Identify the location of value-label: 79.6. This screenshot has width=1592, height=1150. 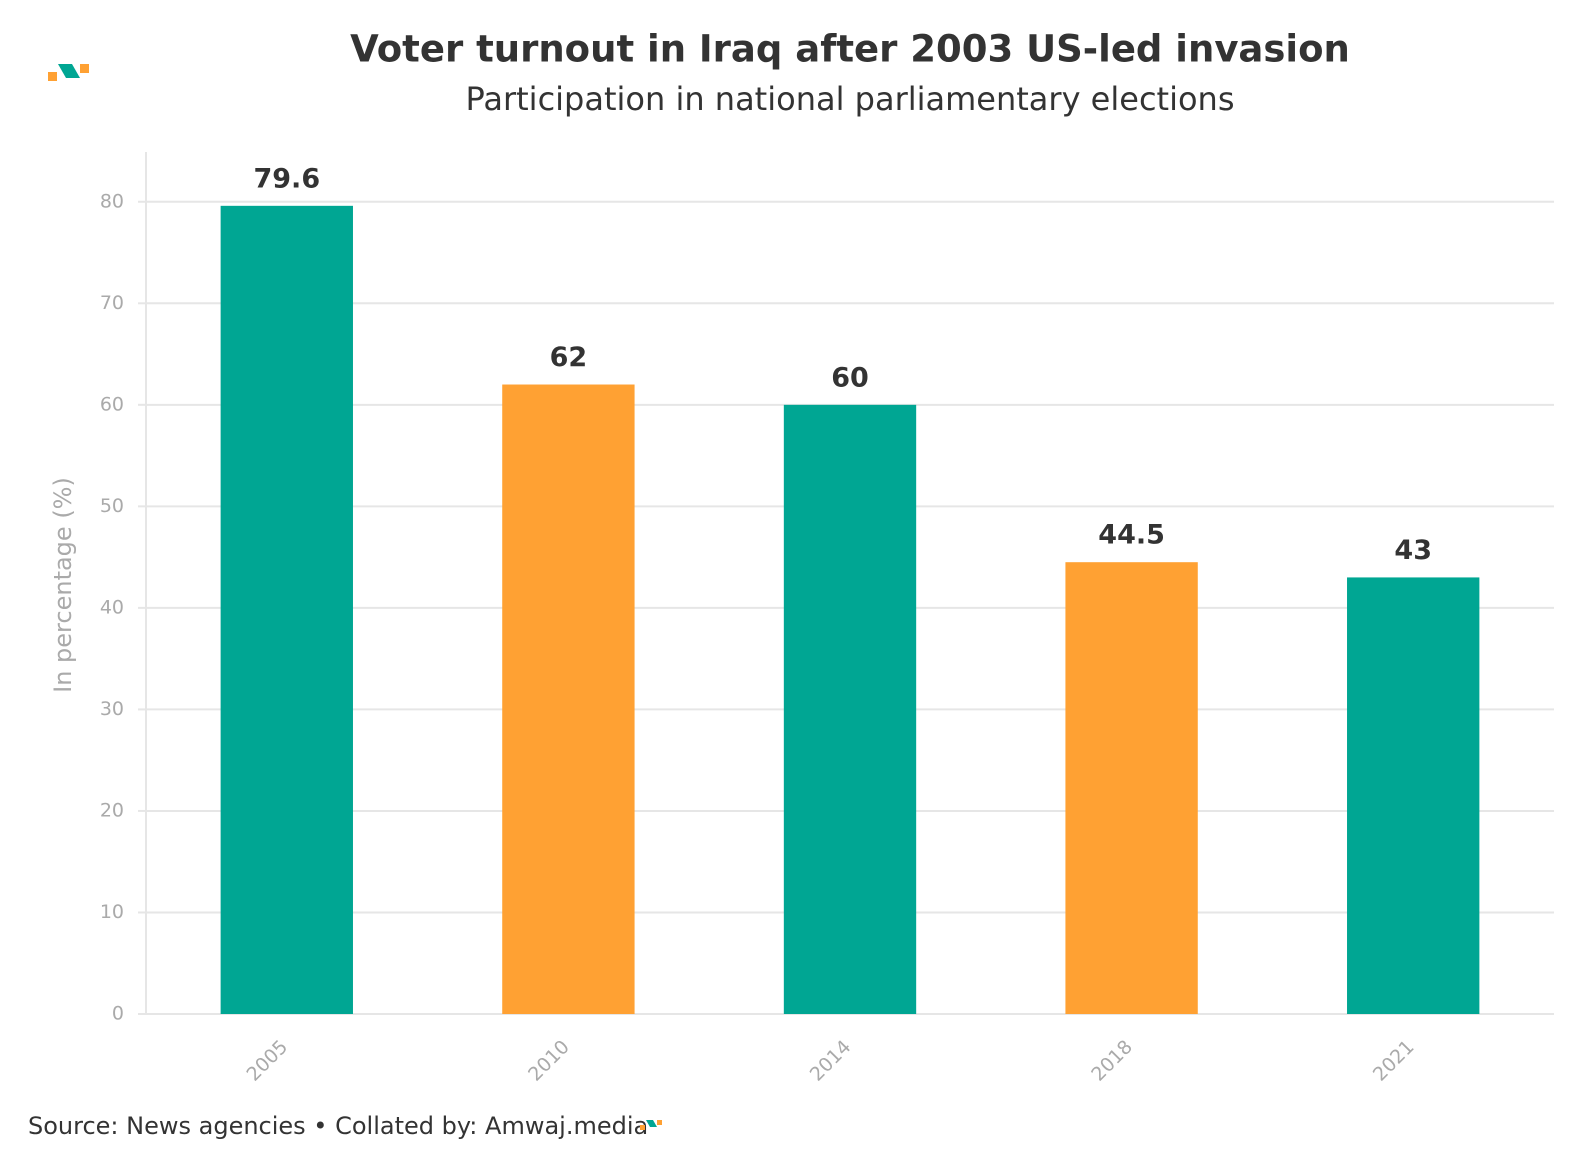
(286, 178).